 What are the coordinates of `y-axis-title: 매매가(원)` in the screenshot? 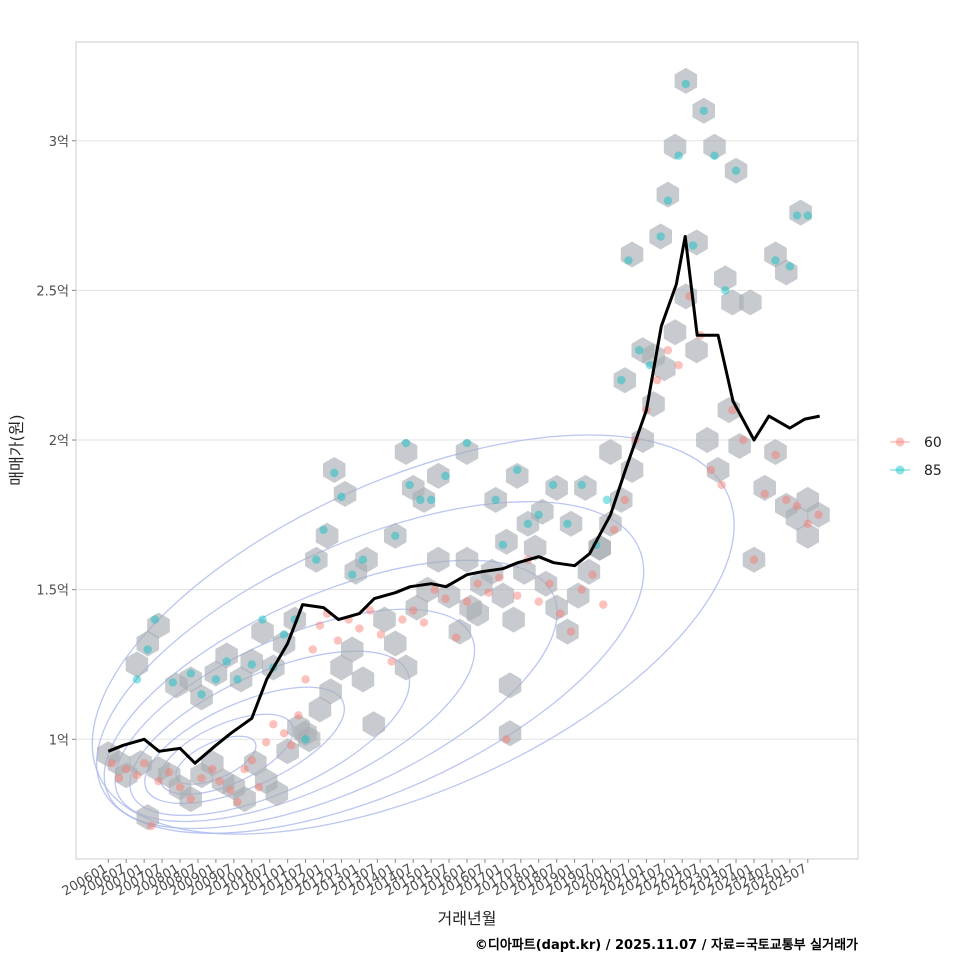 It's located at (16, 449).